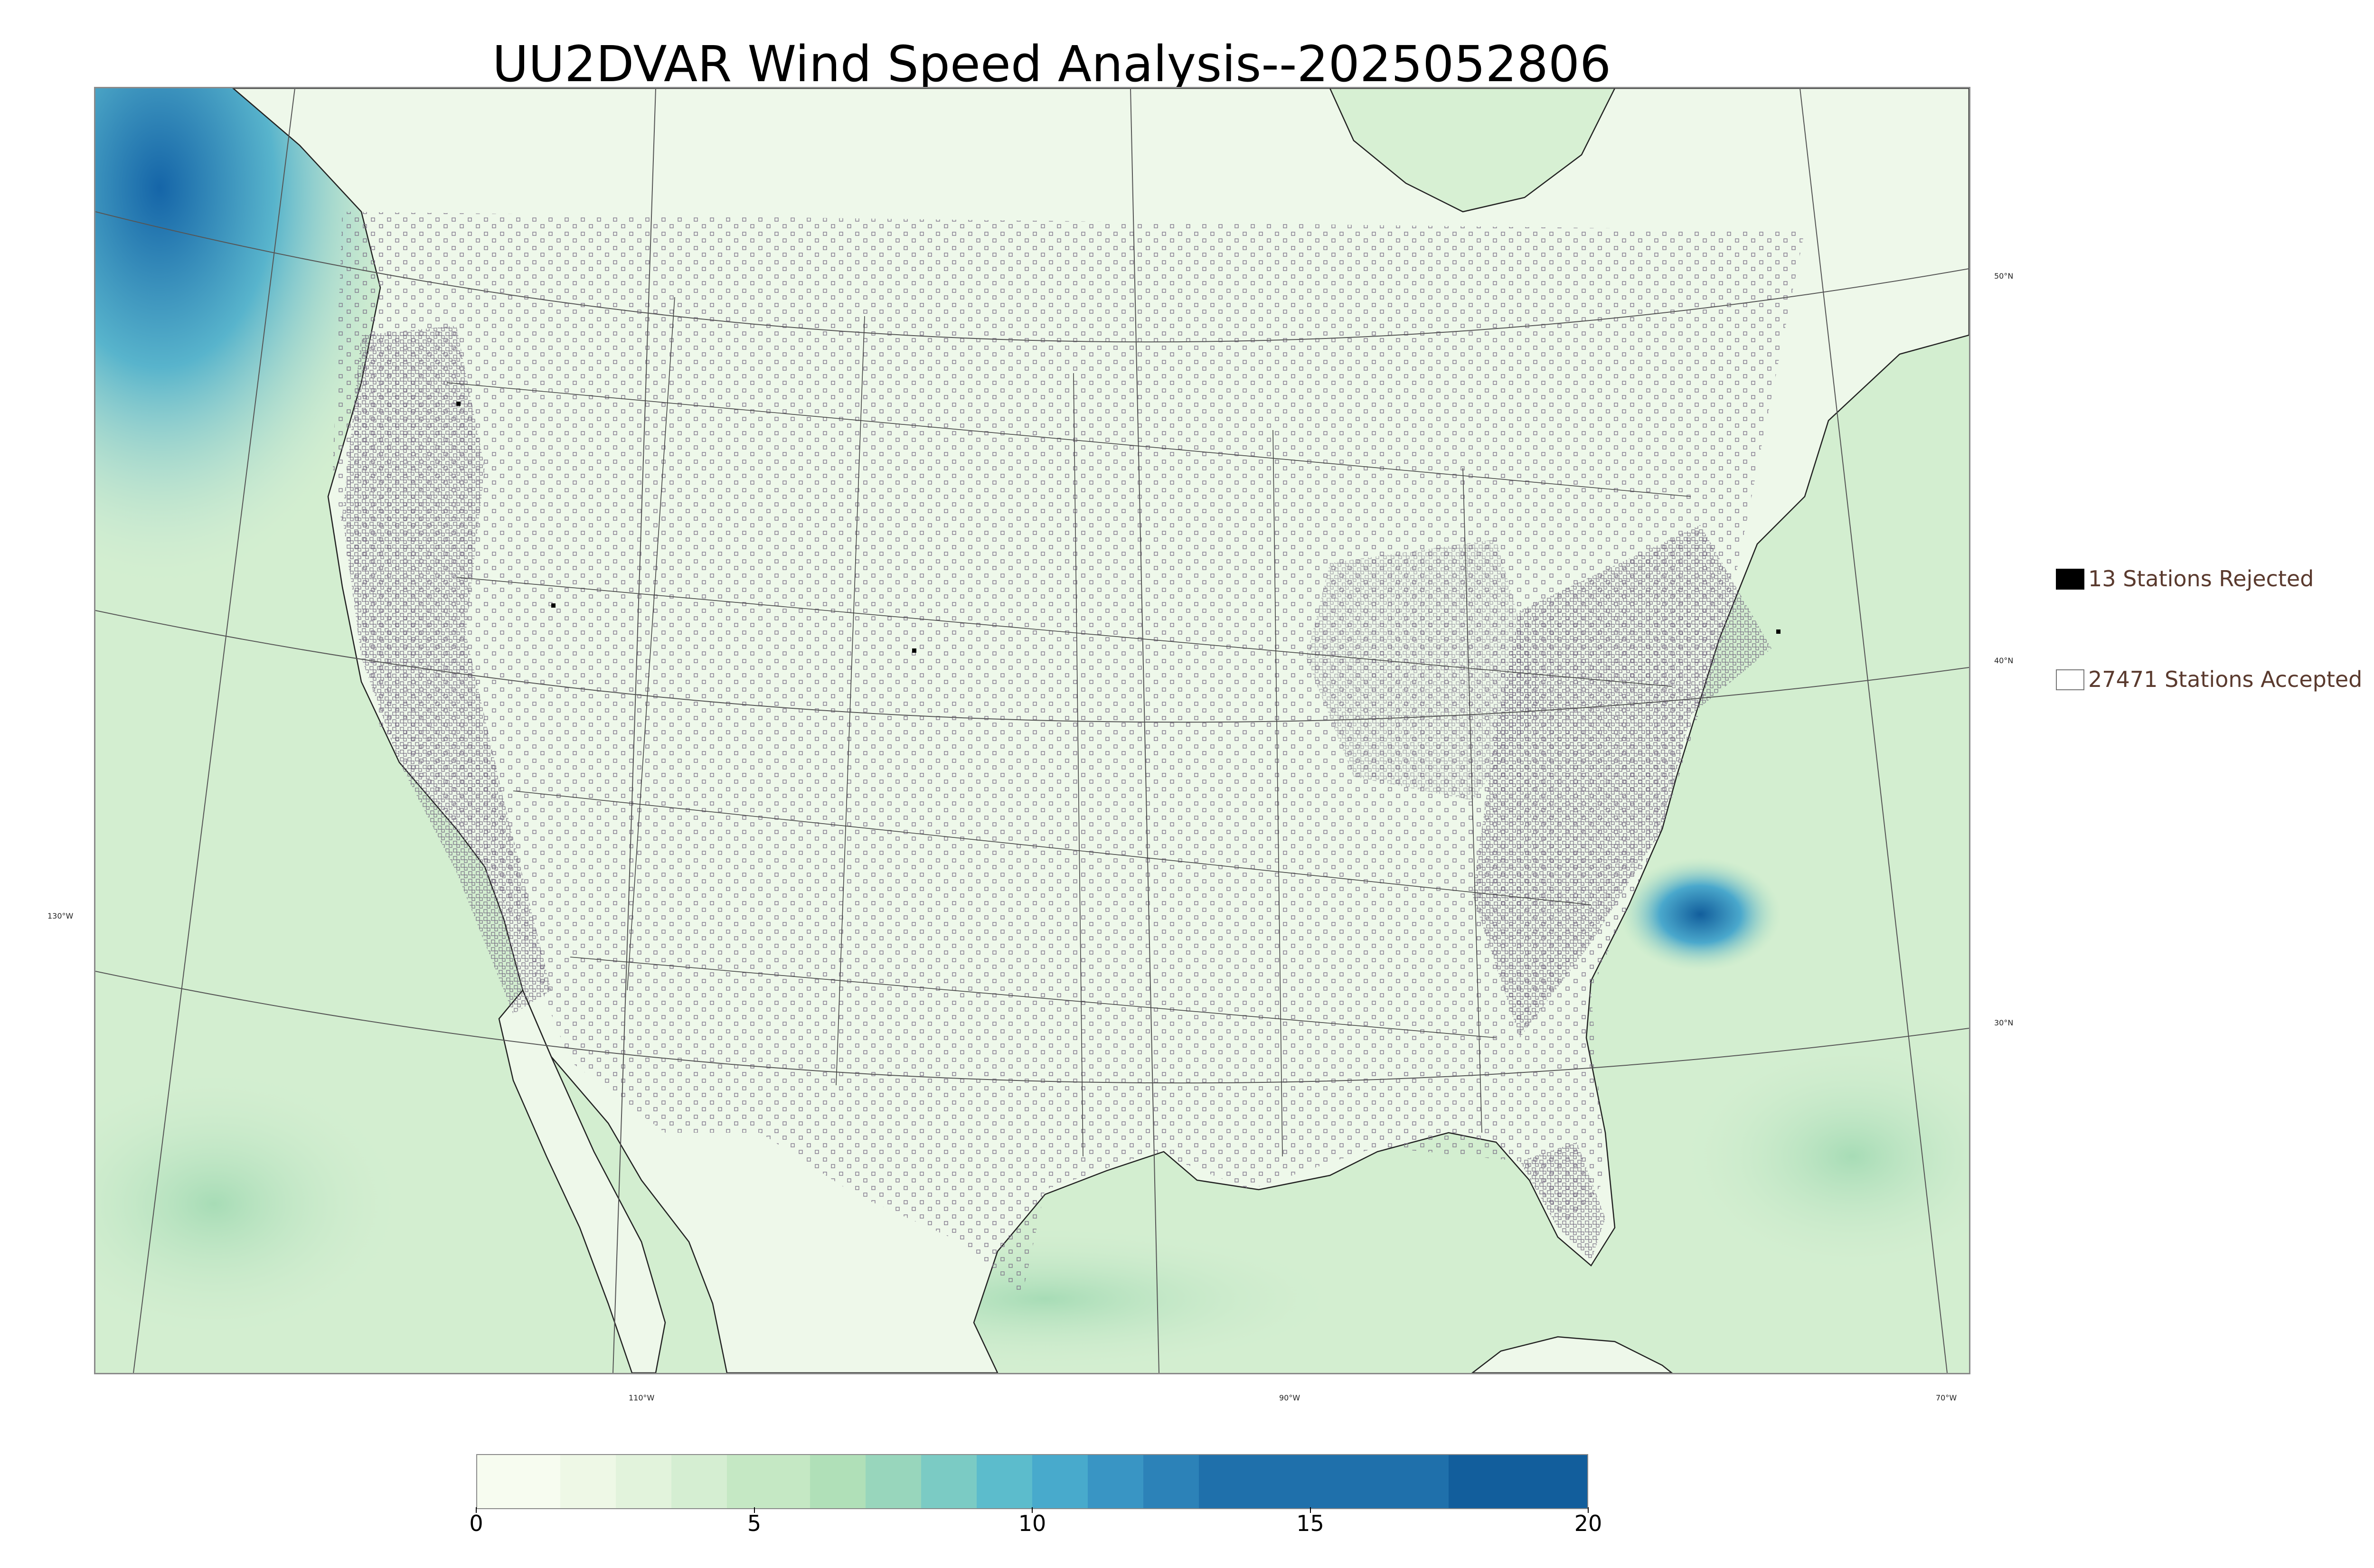 The width and height of the screenshot is (2374, 1568). I want to click on station-markers-dense-florida, so click(1562, 1201).